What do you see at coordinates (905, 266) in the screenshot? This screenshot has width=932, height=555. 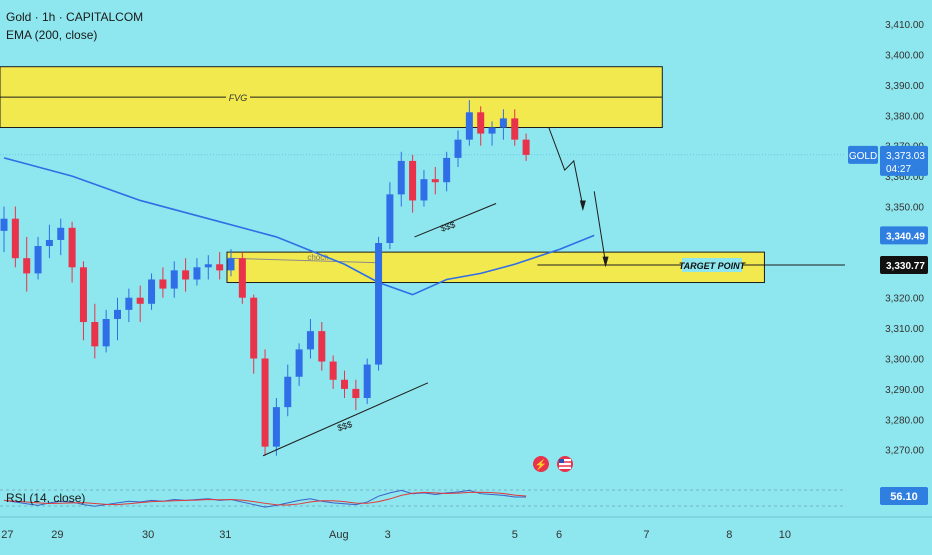 I see `target-value-text: 3,330.77` at bounding box center [905, 266].